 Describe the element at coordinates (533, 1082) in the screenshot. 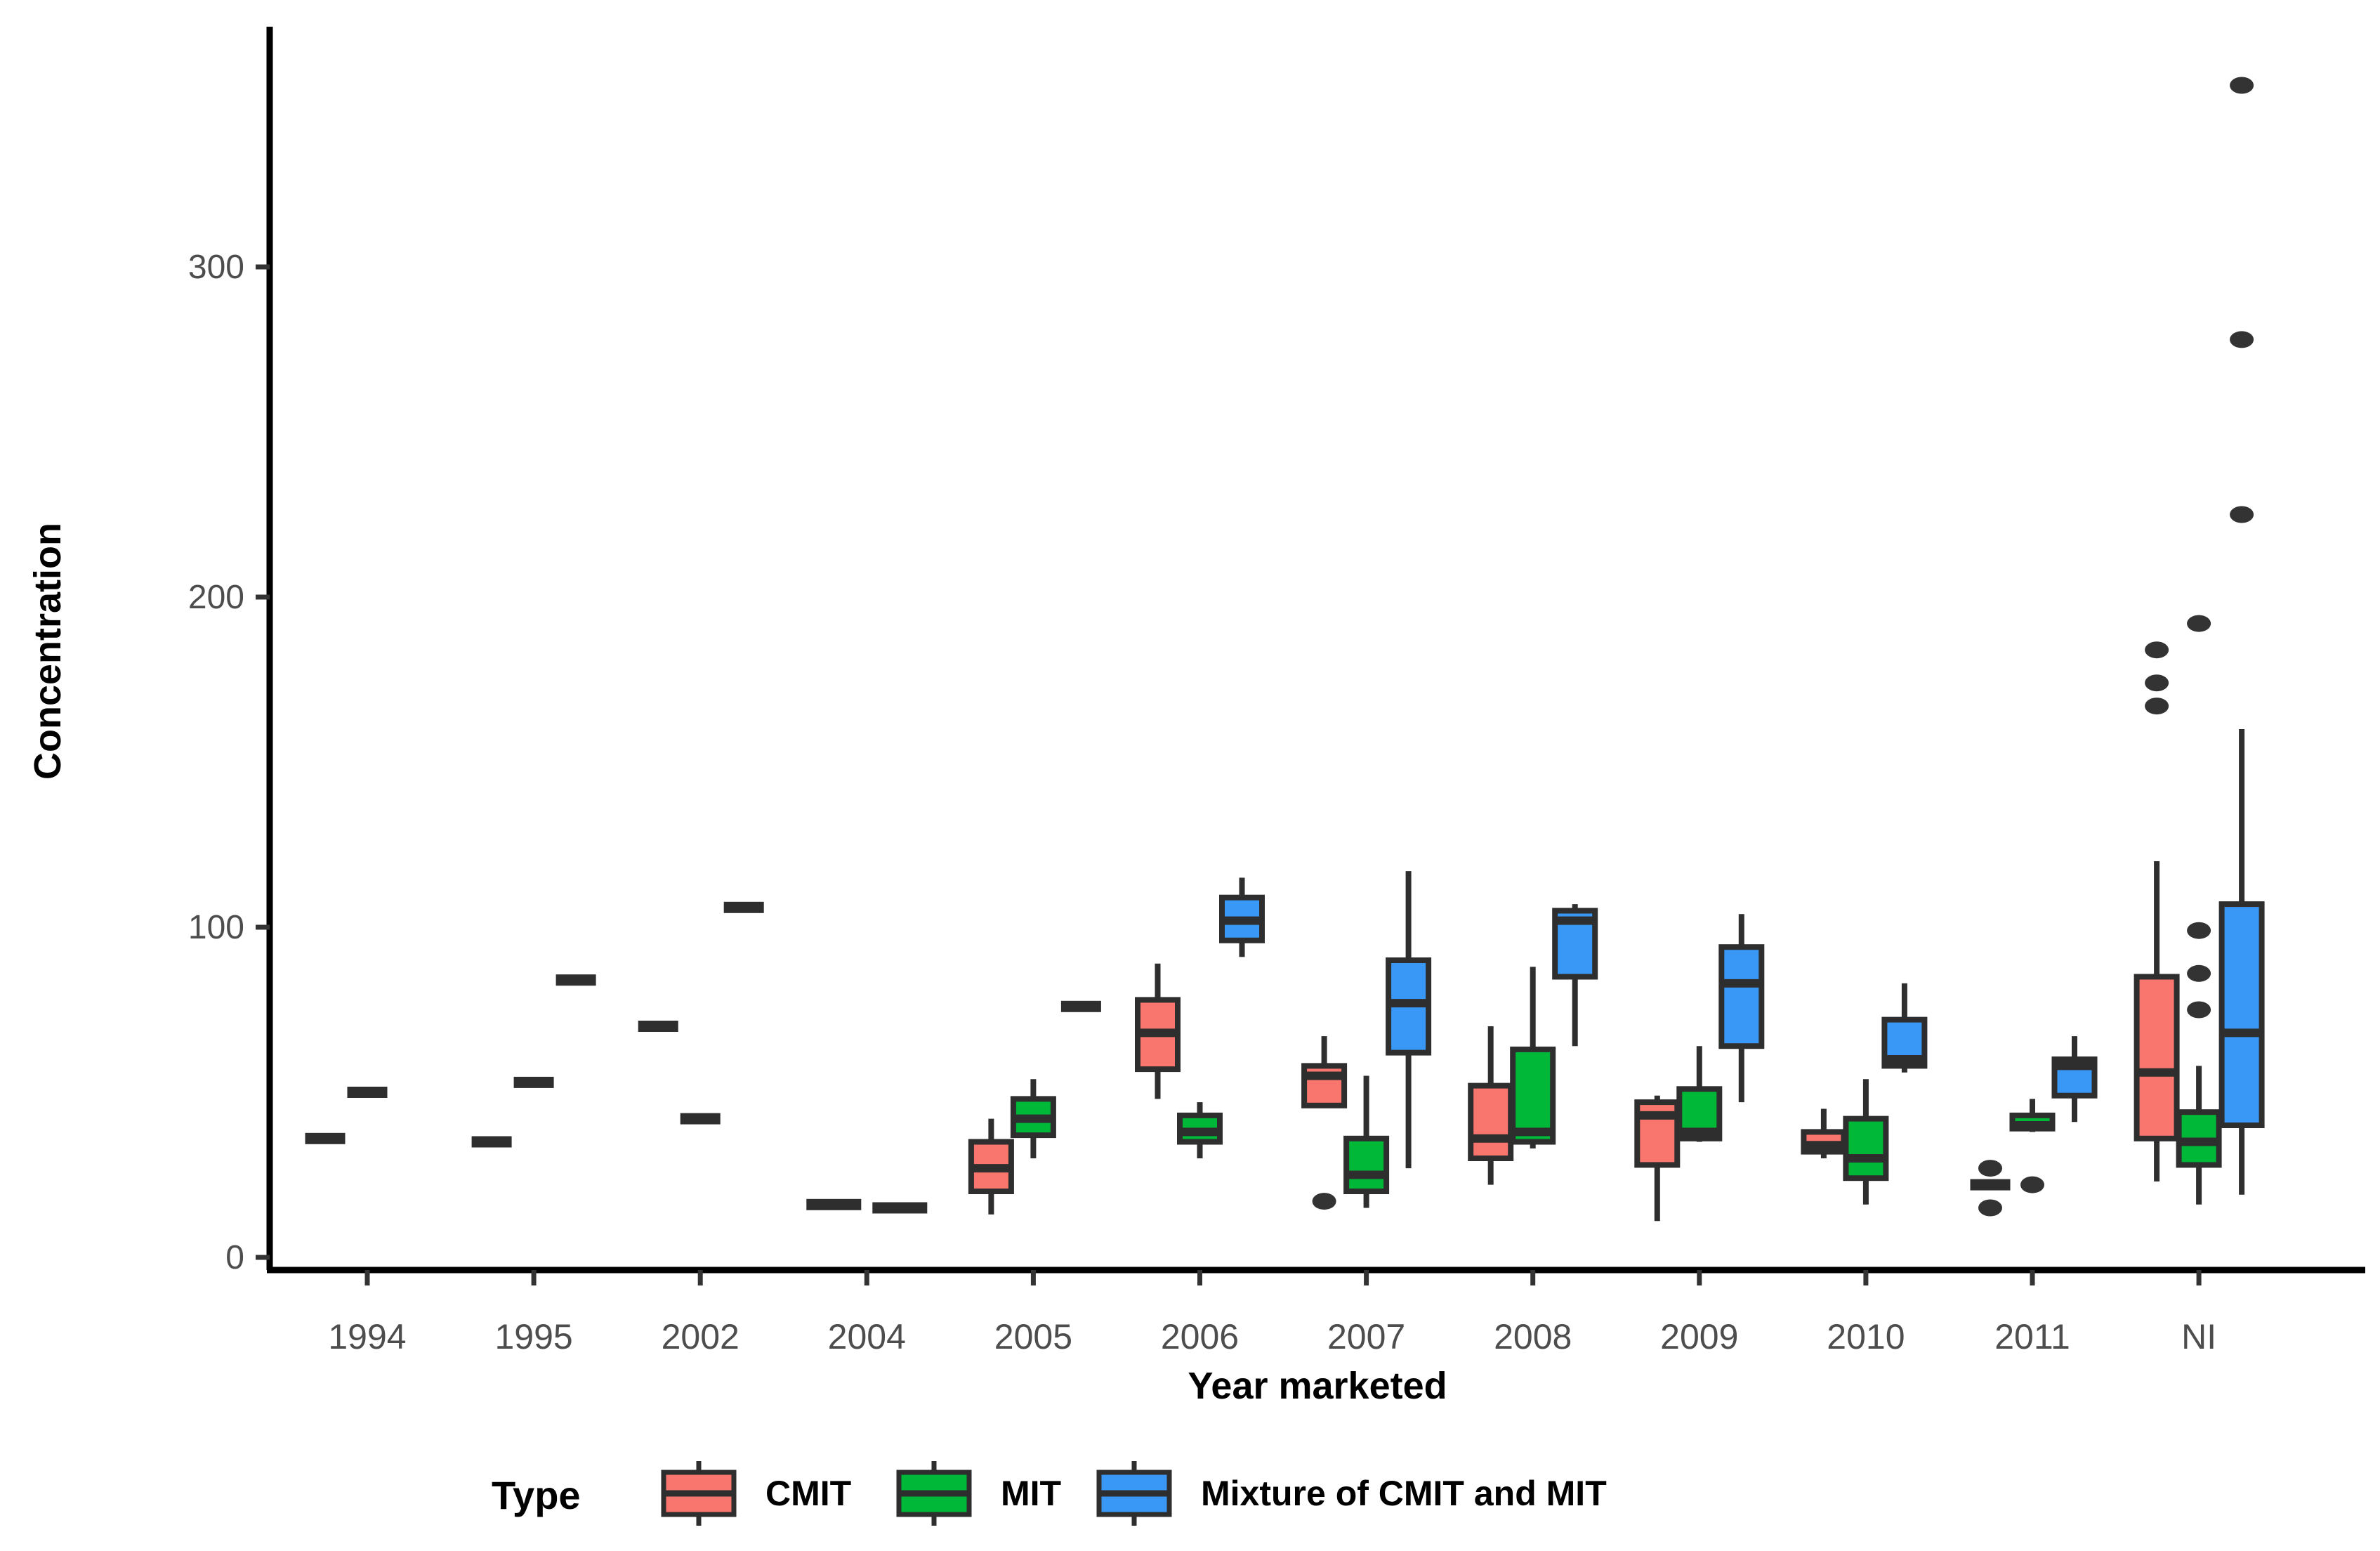

I see `flat-box-1995-MIT` at that location.